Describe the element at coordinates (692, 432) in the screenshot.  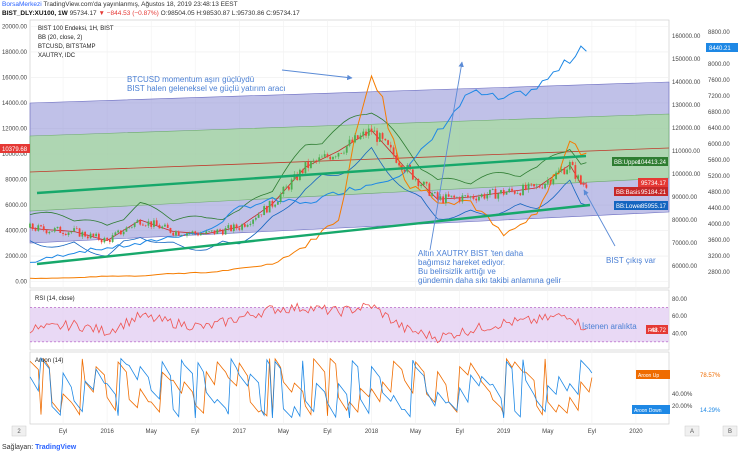
I see `main-scale-badge: A` at that location.